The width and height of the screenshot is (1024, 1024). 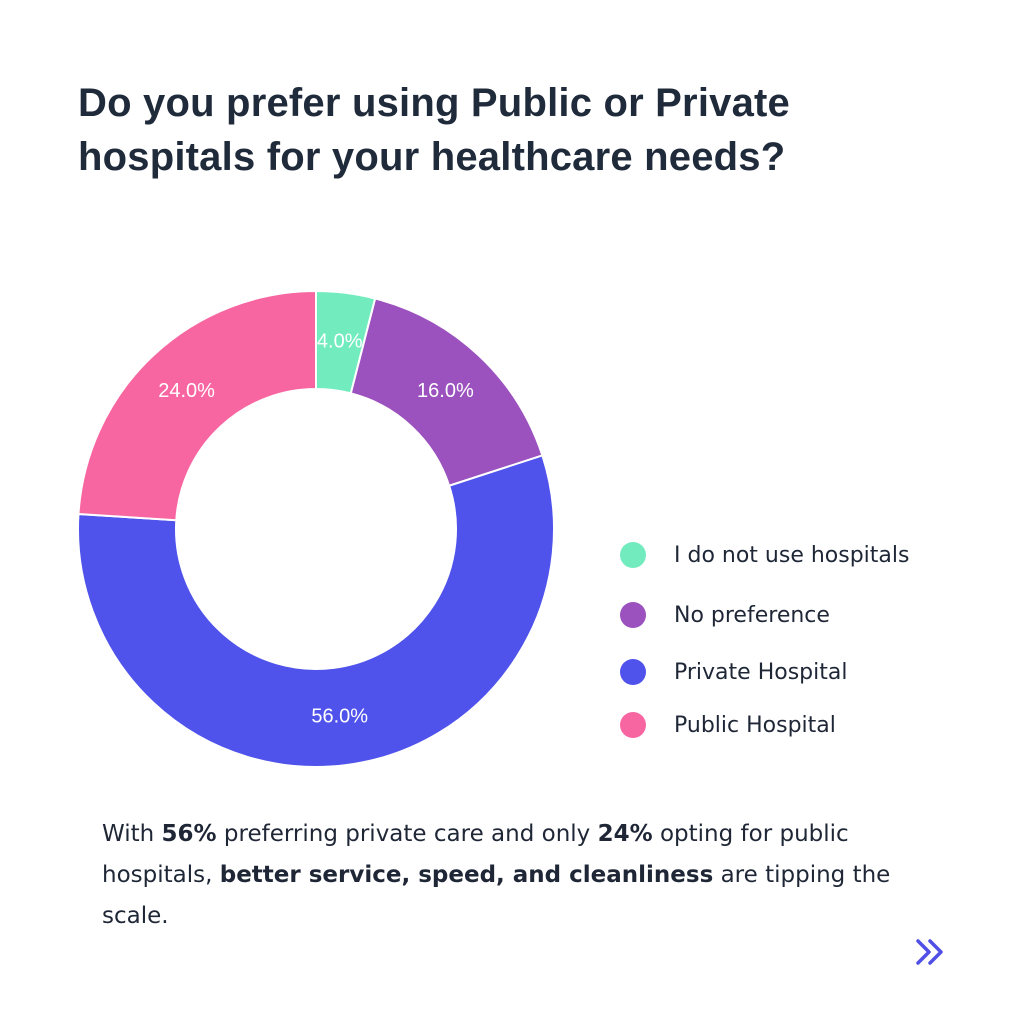 What do you see at coordinates (755, 725) in the screenshot?
I see `legend-label: Public Hospital` at bounding box center [755, 725].